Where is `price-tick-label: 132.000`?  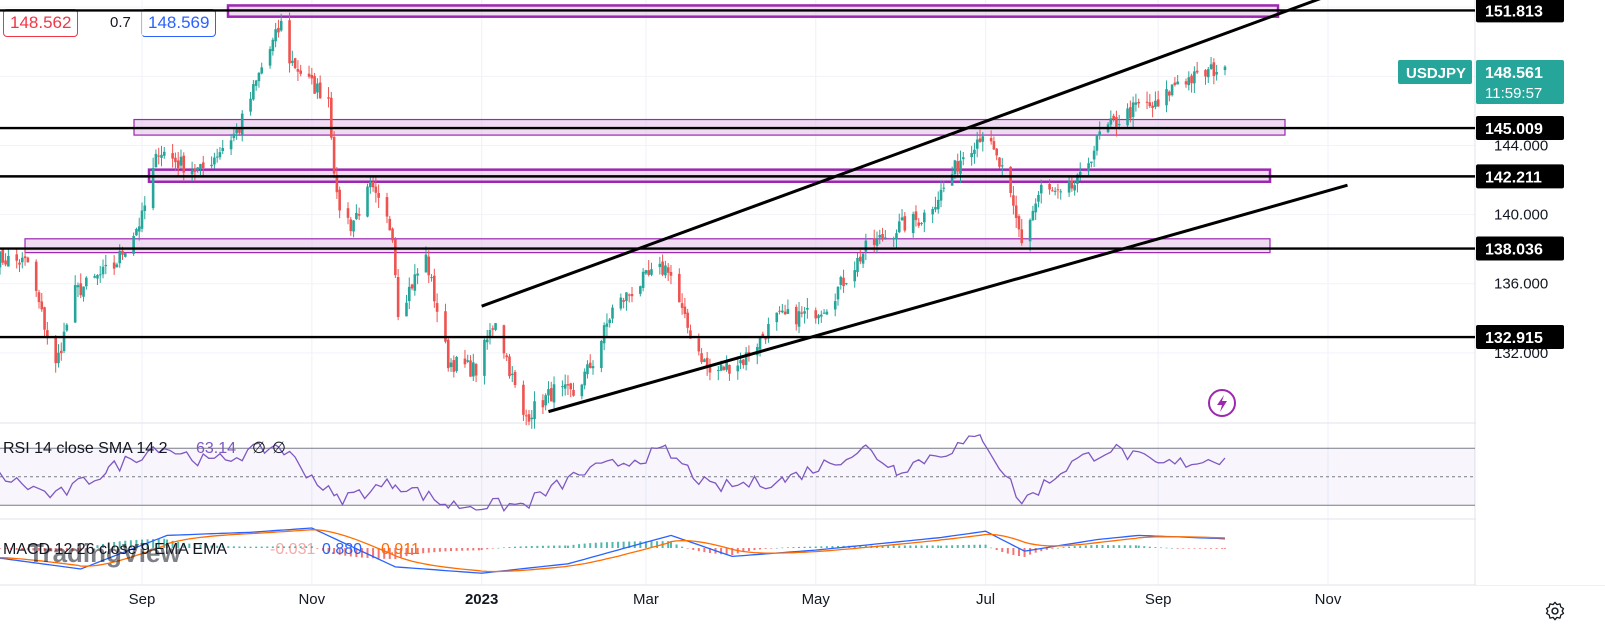 price-tick-label: 132.000 is located at coordinates (1521, 353).